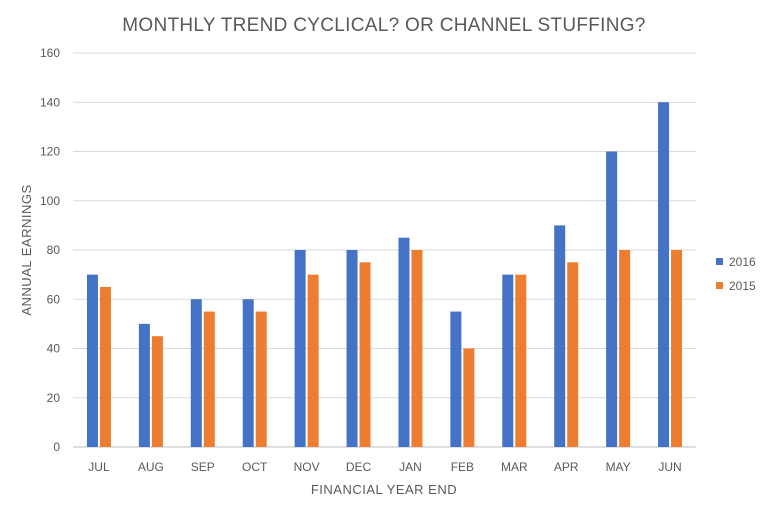  Describe the element at coordinates (404, 342) in the screenshot. I see `bar-2016-jan` at that location.